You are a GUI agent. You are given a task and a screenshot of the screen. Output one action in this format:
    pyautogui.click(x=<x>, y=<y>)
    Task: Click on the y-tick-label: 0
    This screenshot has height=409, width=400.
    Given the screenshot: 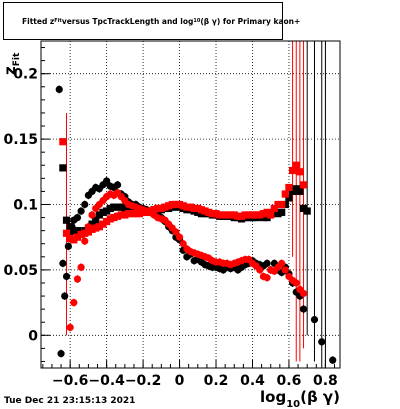 What is the action you would take?
    pyautogui.click(x=33, y=336)
    